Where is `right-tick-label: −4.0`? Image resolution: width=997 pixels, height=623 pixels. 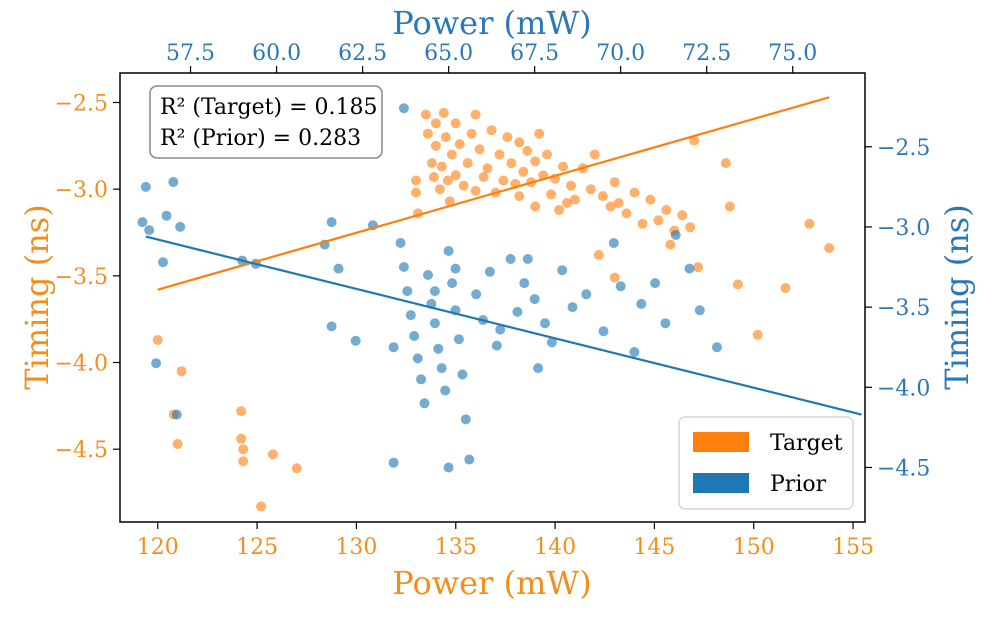
right-tick-label: −4.0 is located at coordinates (903, 388).